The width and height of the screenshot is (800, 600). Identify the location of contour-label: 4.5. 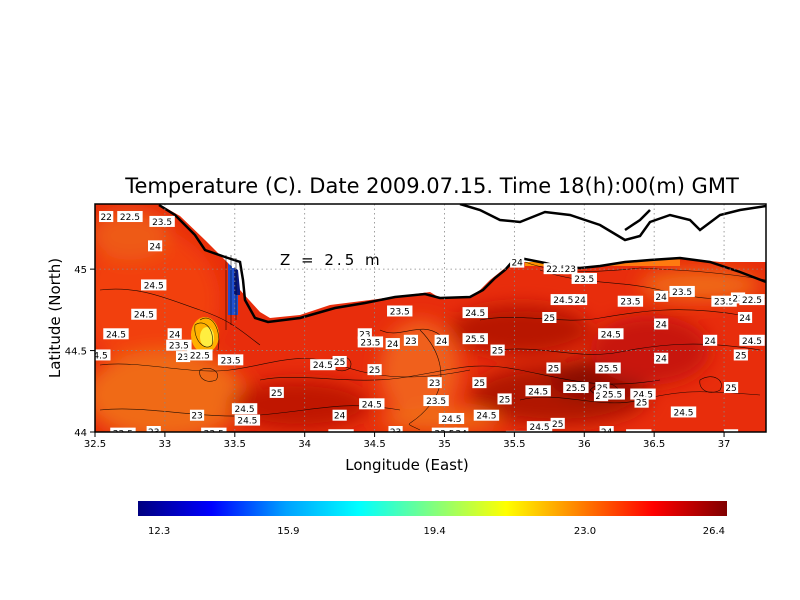
(102, 355).